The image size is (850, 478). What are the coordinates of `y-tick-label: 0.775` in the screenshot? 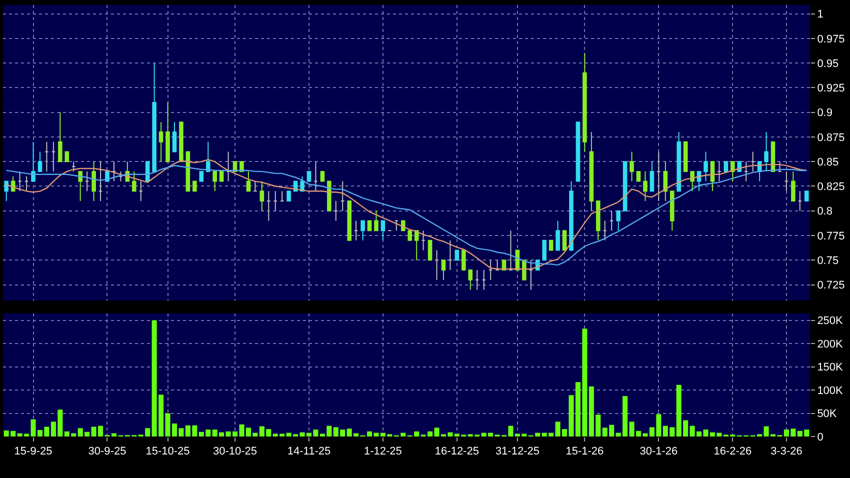 It's located at (831, 236).